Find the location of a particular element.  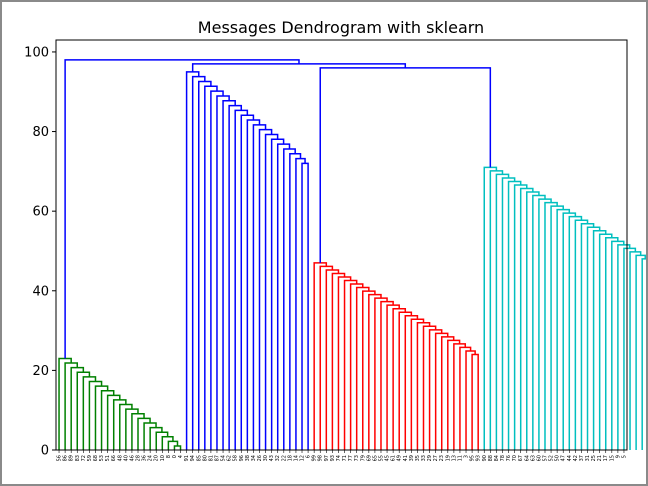

x-tick-label: 94 is located at coordinates (193, 458).